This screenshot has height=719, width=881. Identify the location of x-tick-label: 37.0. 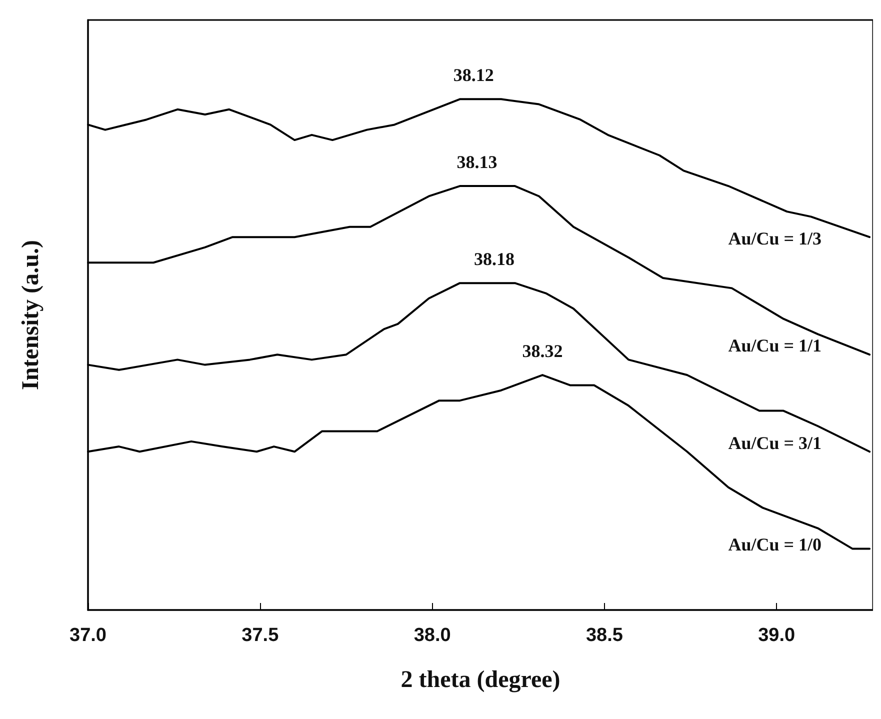
(88, 635).